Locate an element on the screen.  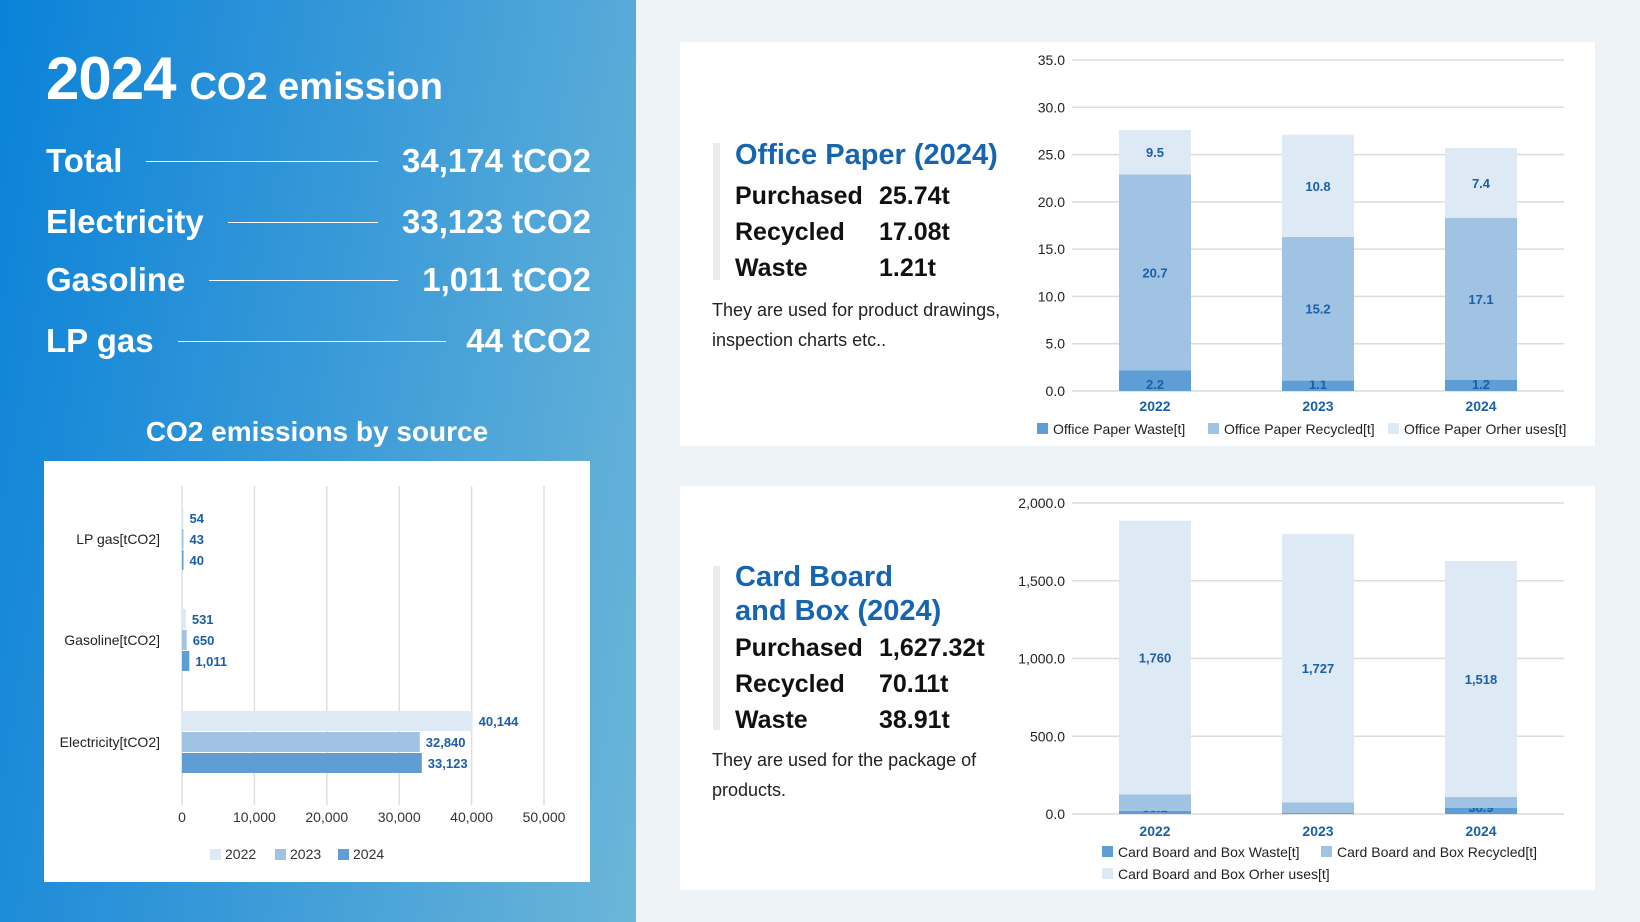
x-tick-label: 50,000 is located at coordinates (544, 817).